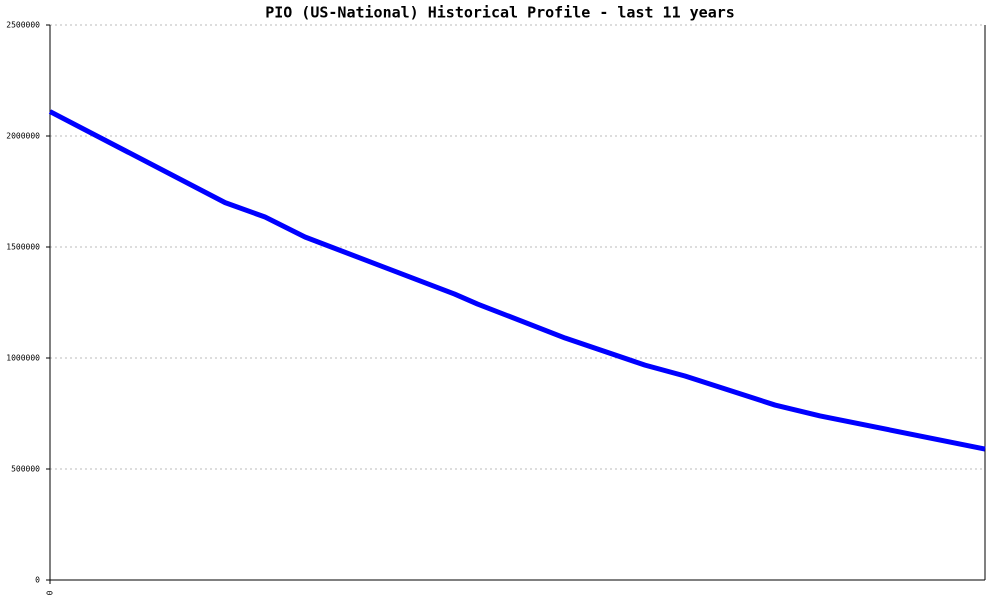  Describe the element at coordinates (23, 358) in the screenshot. I see `y-tick-label: 1000000` at that location.